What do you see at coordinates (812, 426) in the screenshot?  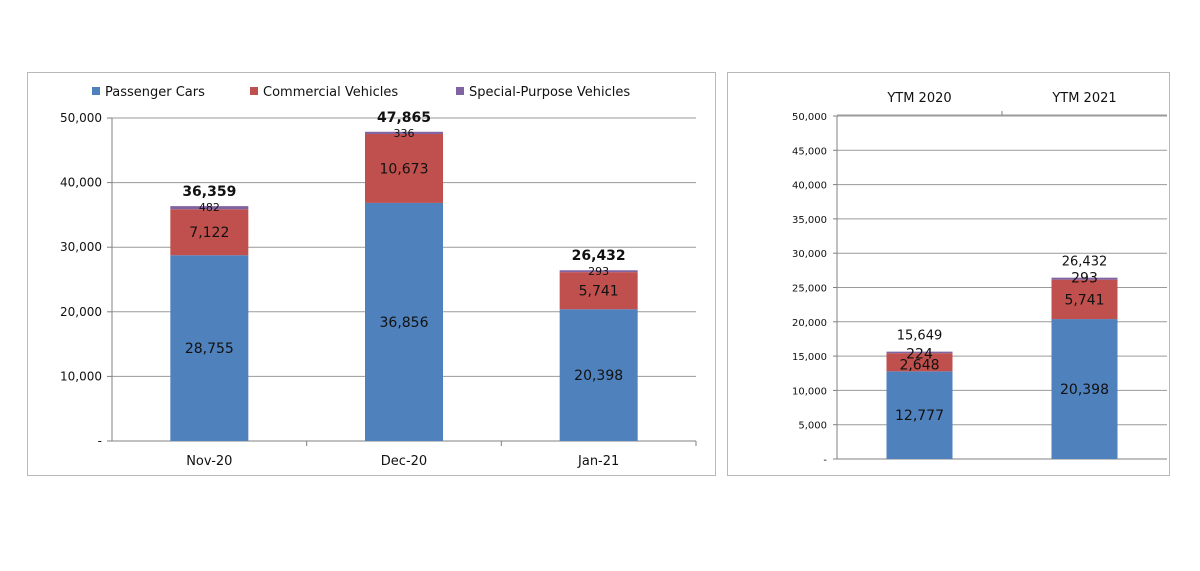 I see `y-tick-label: 5,000` at bounding box center [812, 426].